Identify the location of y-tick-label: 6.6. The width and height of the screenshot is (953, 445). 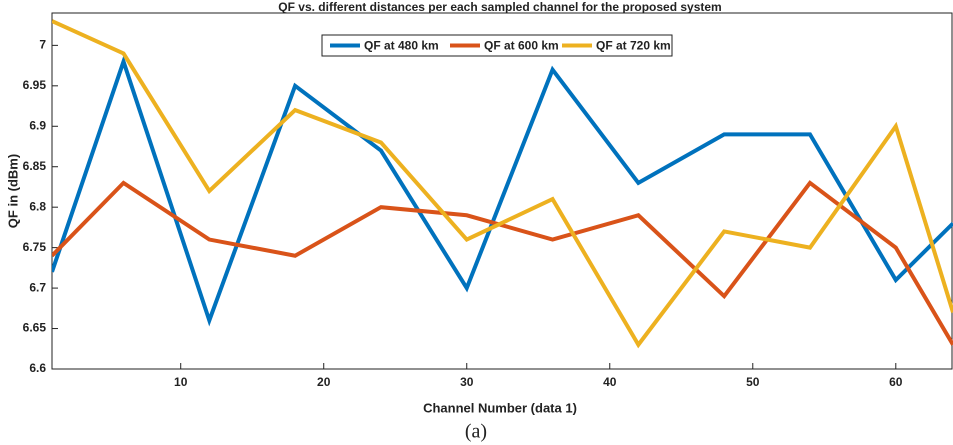
(37, 368).